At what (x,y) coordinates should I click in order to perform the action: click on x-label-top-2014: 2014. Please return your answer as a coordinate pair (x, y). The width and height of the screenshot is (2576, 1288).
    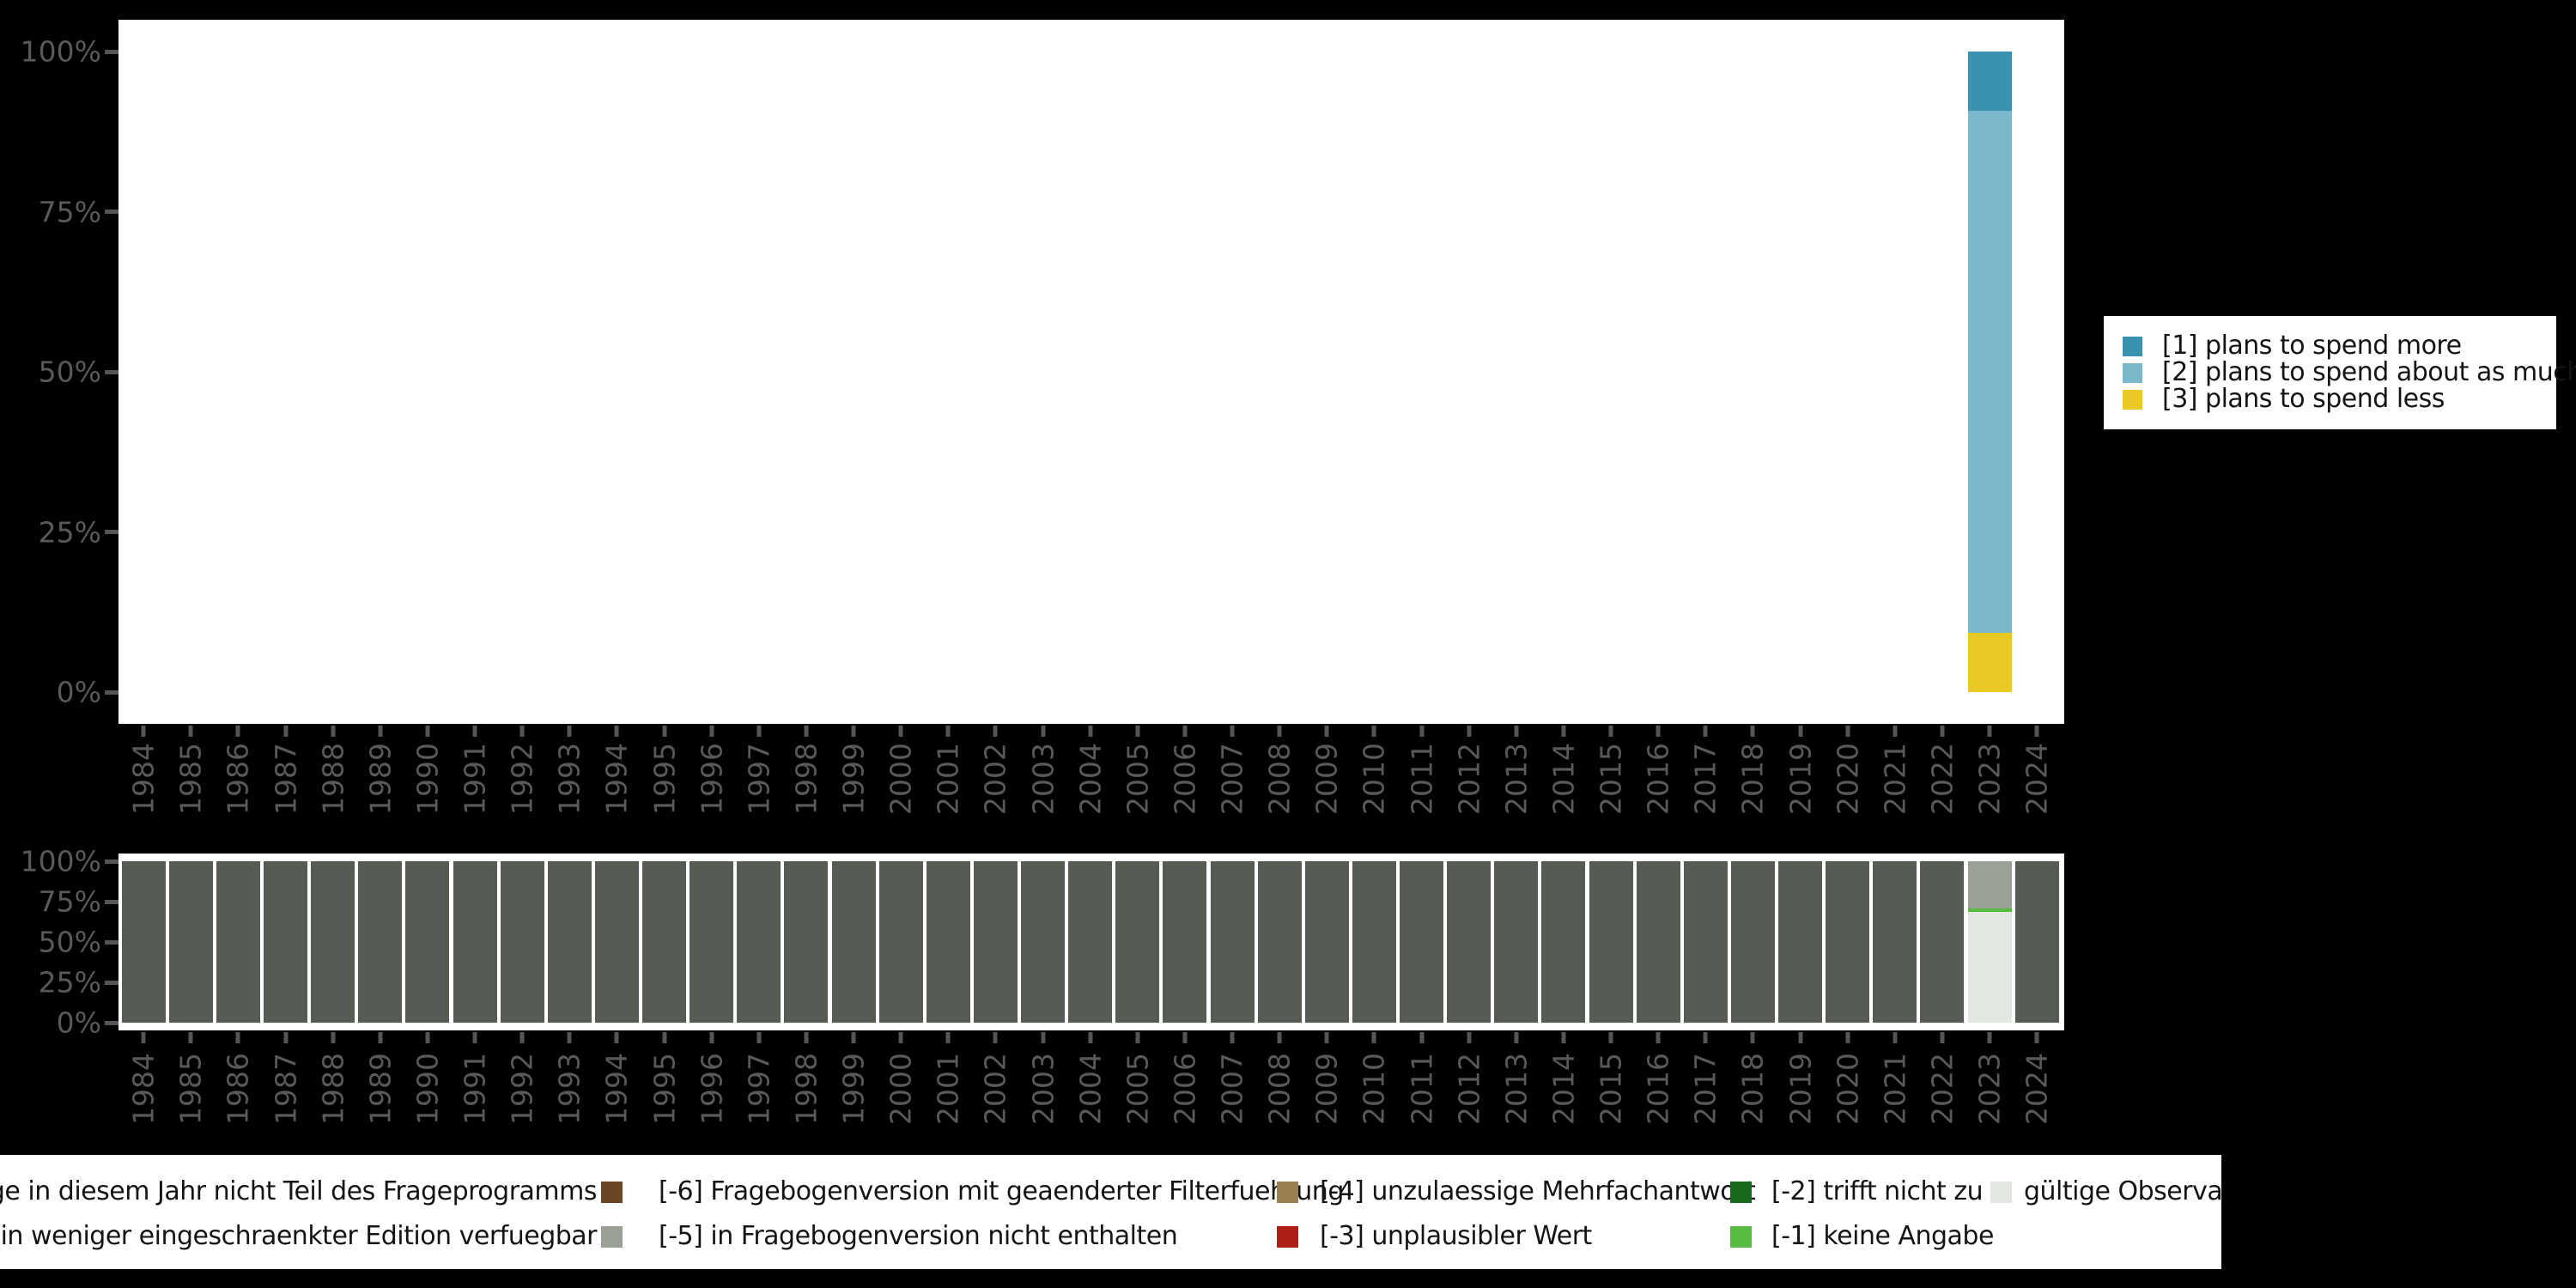
    Looking at the image, I should click on (1564, 779).